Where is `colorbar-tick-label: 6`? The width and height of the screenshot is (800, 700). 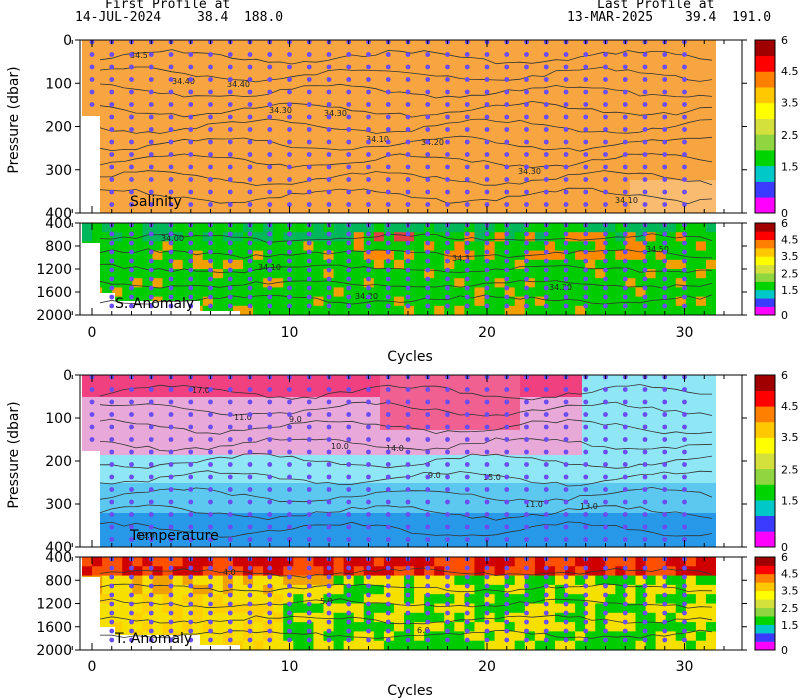
colorbar-tick-label: 6 is located at coordinates (784, 557).